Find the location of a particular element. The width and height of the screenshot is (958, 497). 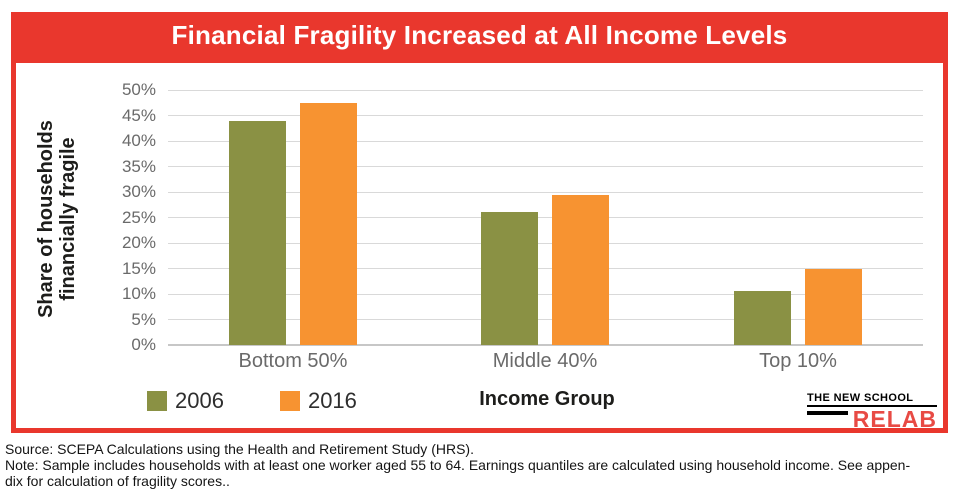

y-axis-title-line1: Share of households is located at coordinates (46, 219).